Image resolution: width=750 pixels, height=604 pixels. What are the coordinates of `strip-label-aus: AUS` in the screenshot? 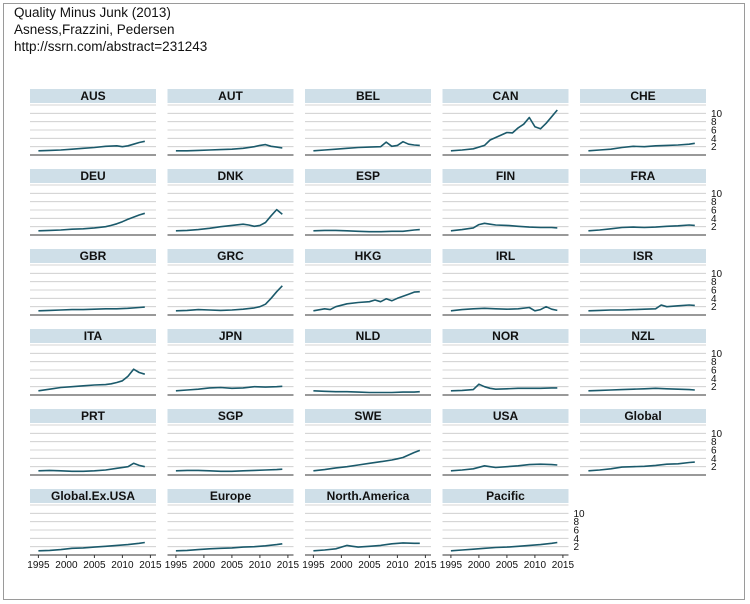 It's located at (92, 96).